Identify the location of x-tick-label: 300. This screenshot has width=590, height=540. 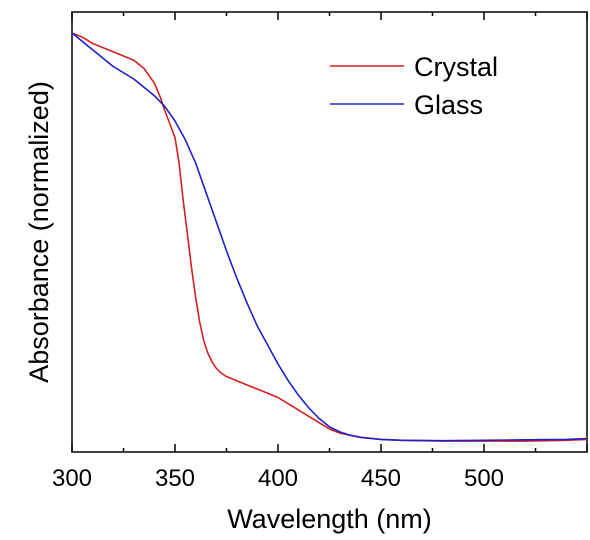
(72, 478).